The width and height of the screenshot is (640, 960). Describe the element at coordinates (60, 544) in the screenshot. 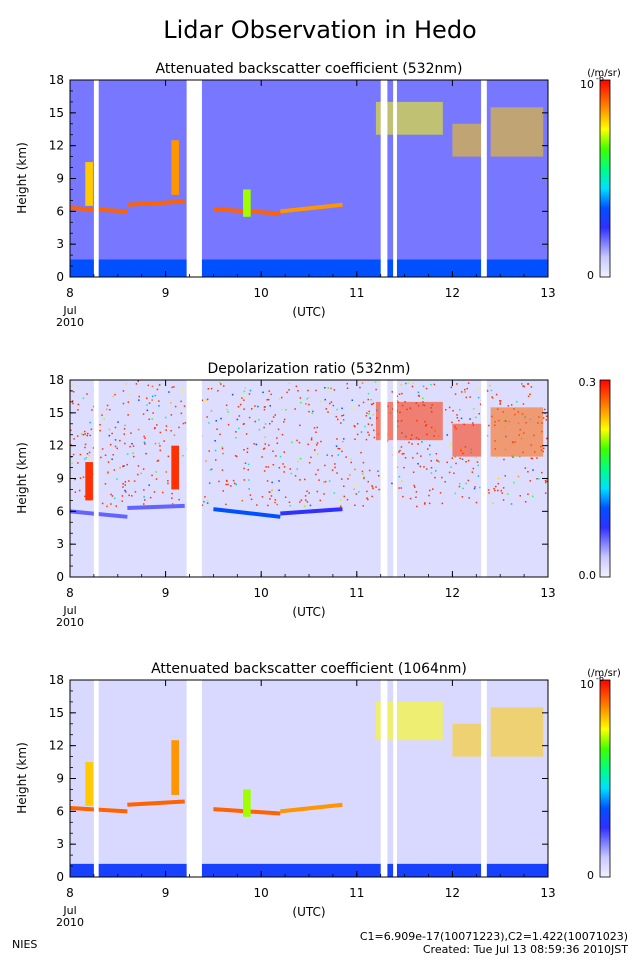

I see `y-tick-label: 3` at that location.